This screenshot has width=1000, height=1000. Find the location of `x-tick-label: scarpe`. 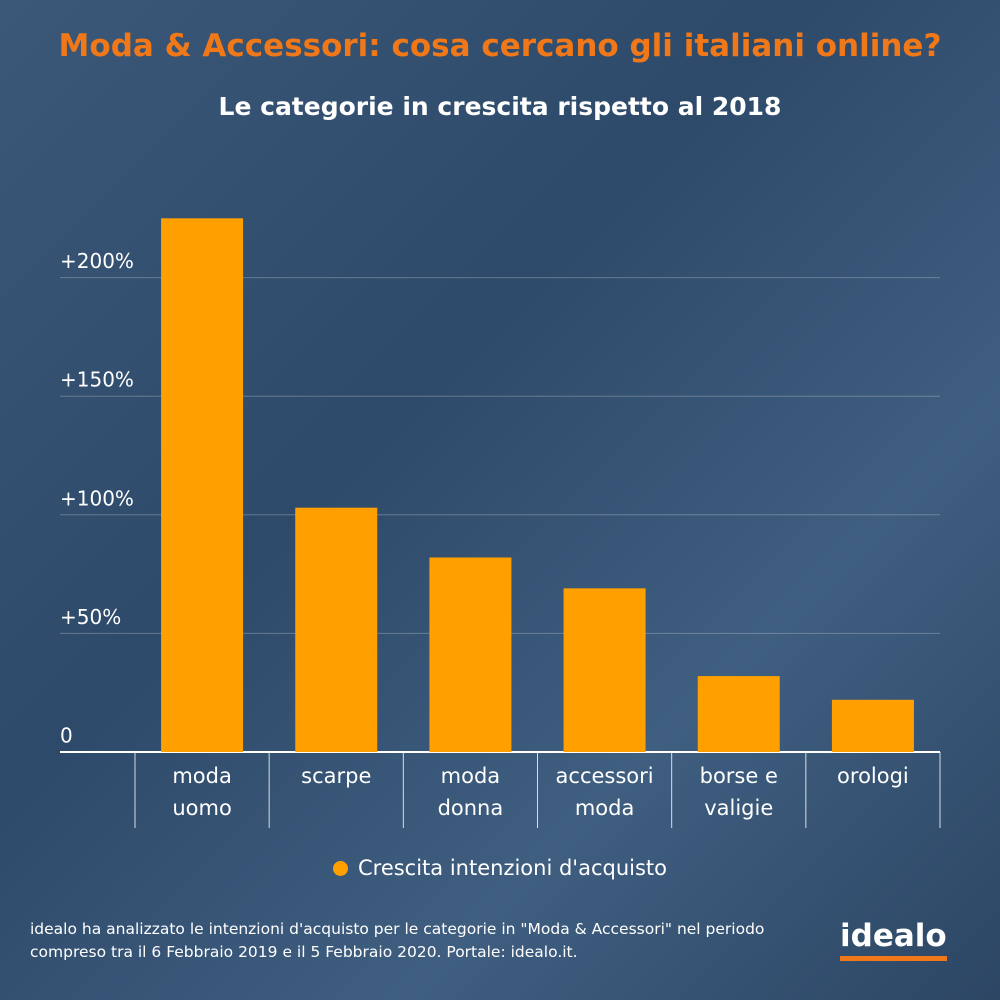

x-tick-label: scarpe is located at coordinates (336, 776).